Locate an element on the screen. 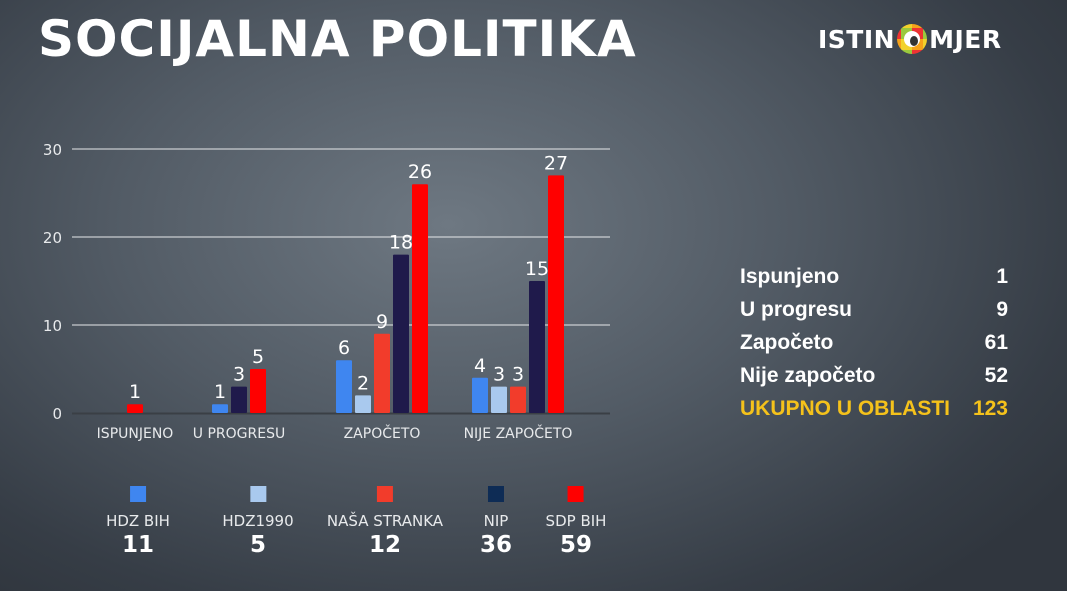 This screenshot has width=1067, height=591. summary-total-value: 123 is located at coordinates (990, 408).